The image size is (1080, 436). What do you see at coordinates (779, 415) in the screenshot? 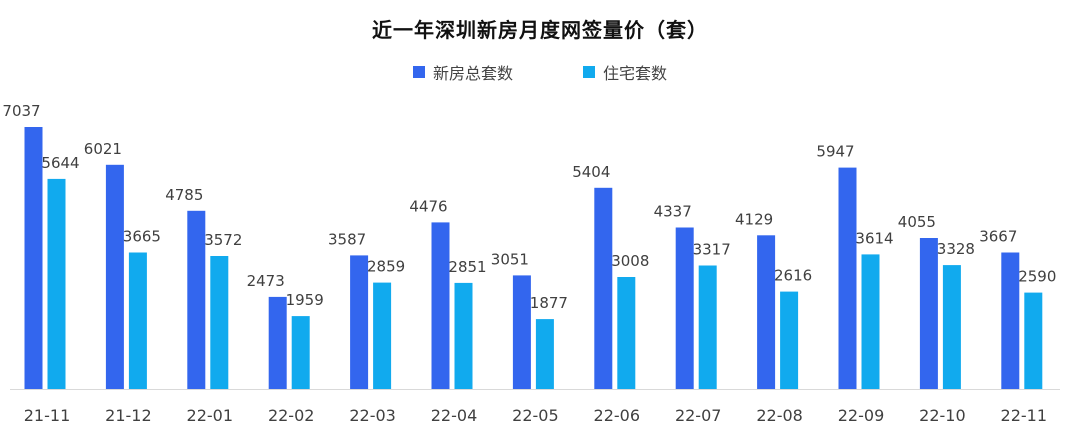
I see `x-tick-label: 22-08` at bounding box center [779, 415].